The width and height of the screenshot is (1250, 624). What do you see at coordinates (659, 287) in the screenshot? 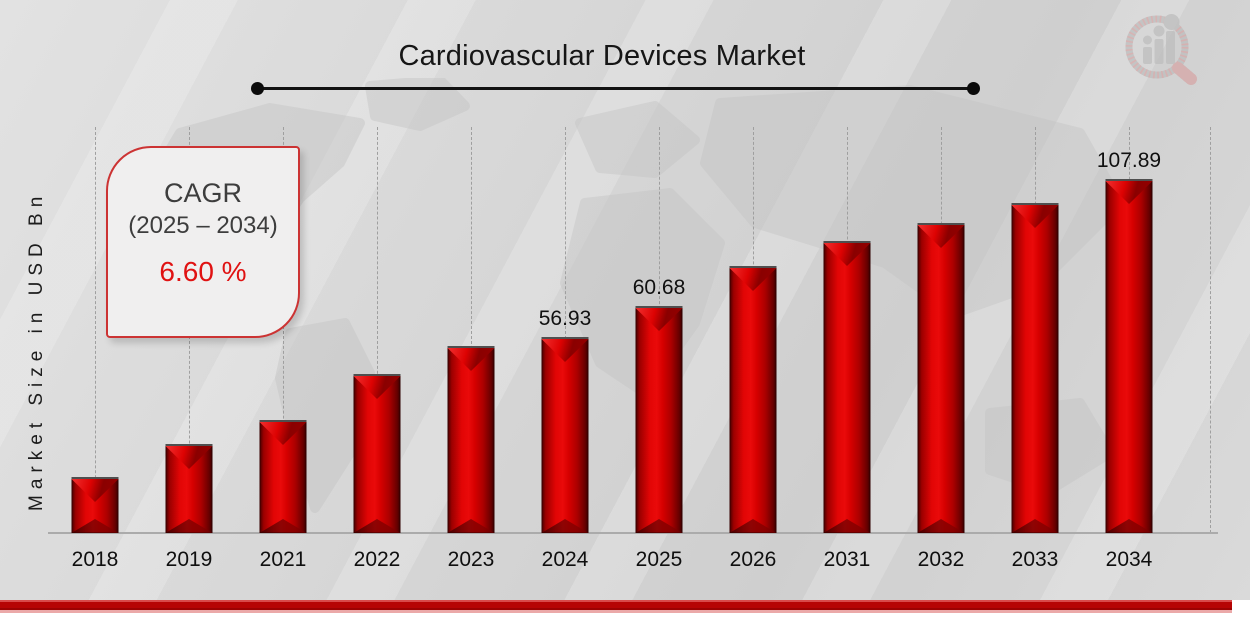
I see `value-label: 60.68` at bounding box center [659, 287].